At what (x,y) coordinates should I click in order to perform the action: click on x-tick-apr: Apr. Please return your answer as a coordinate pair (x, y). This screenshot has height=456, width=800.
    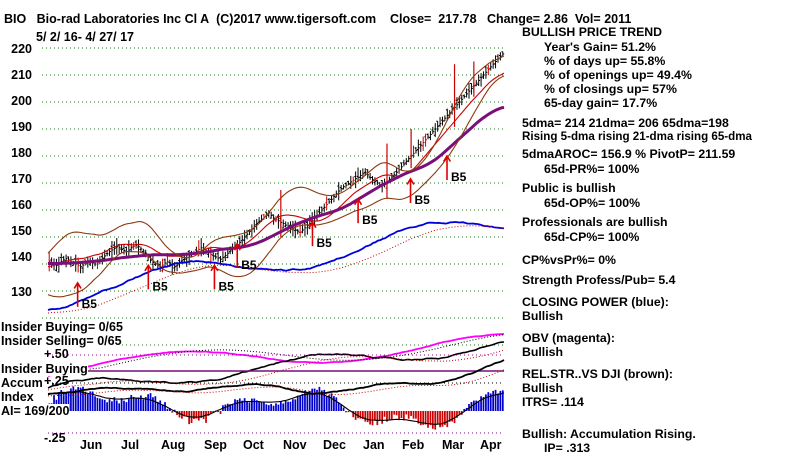
    Looking at the image, I should click on (491, 445).